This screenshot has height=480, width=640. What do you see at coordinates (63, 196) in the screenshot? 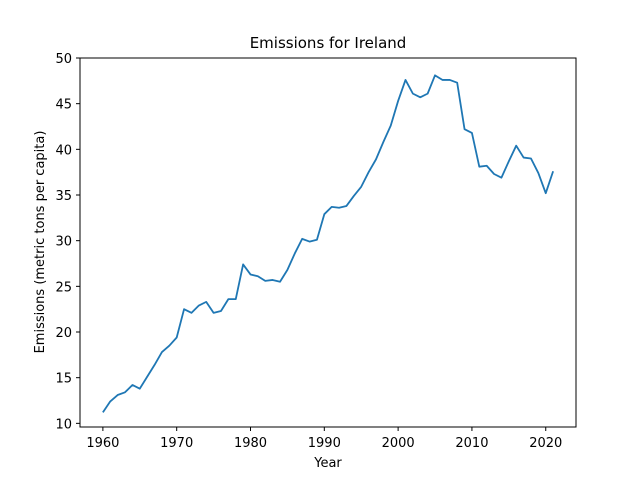
I see `y-tick-label: 35` at bounding box center [63, 196].